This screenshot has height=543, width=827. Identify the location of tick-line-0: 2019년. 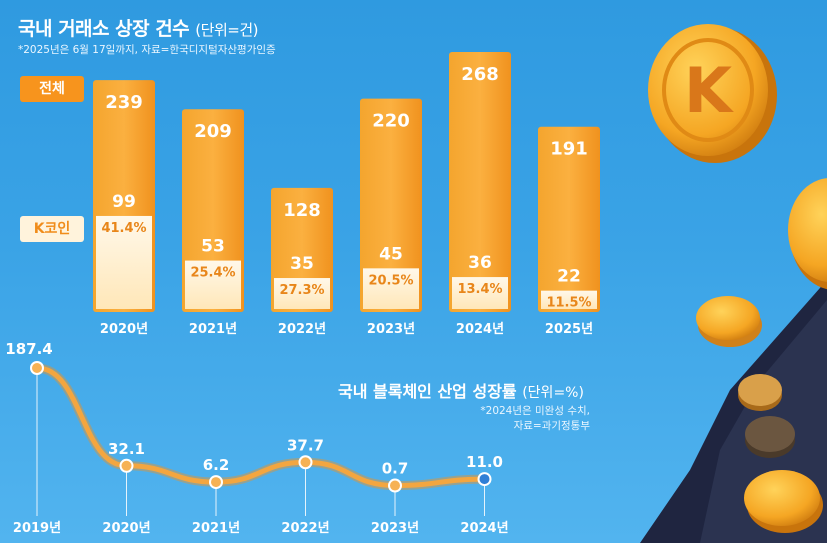
(37, 528).